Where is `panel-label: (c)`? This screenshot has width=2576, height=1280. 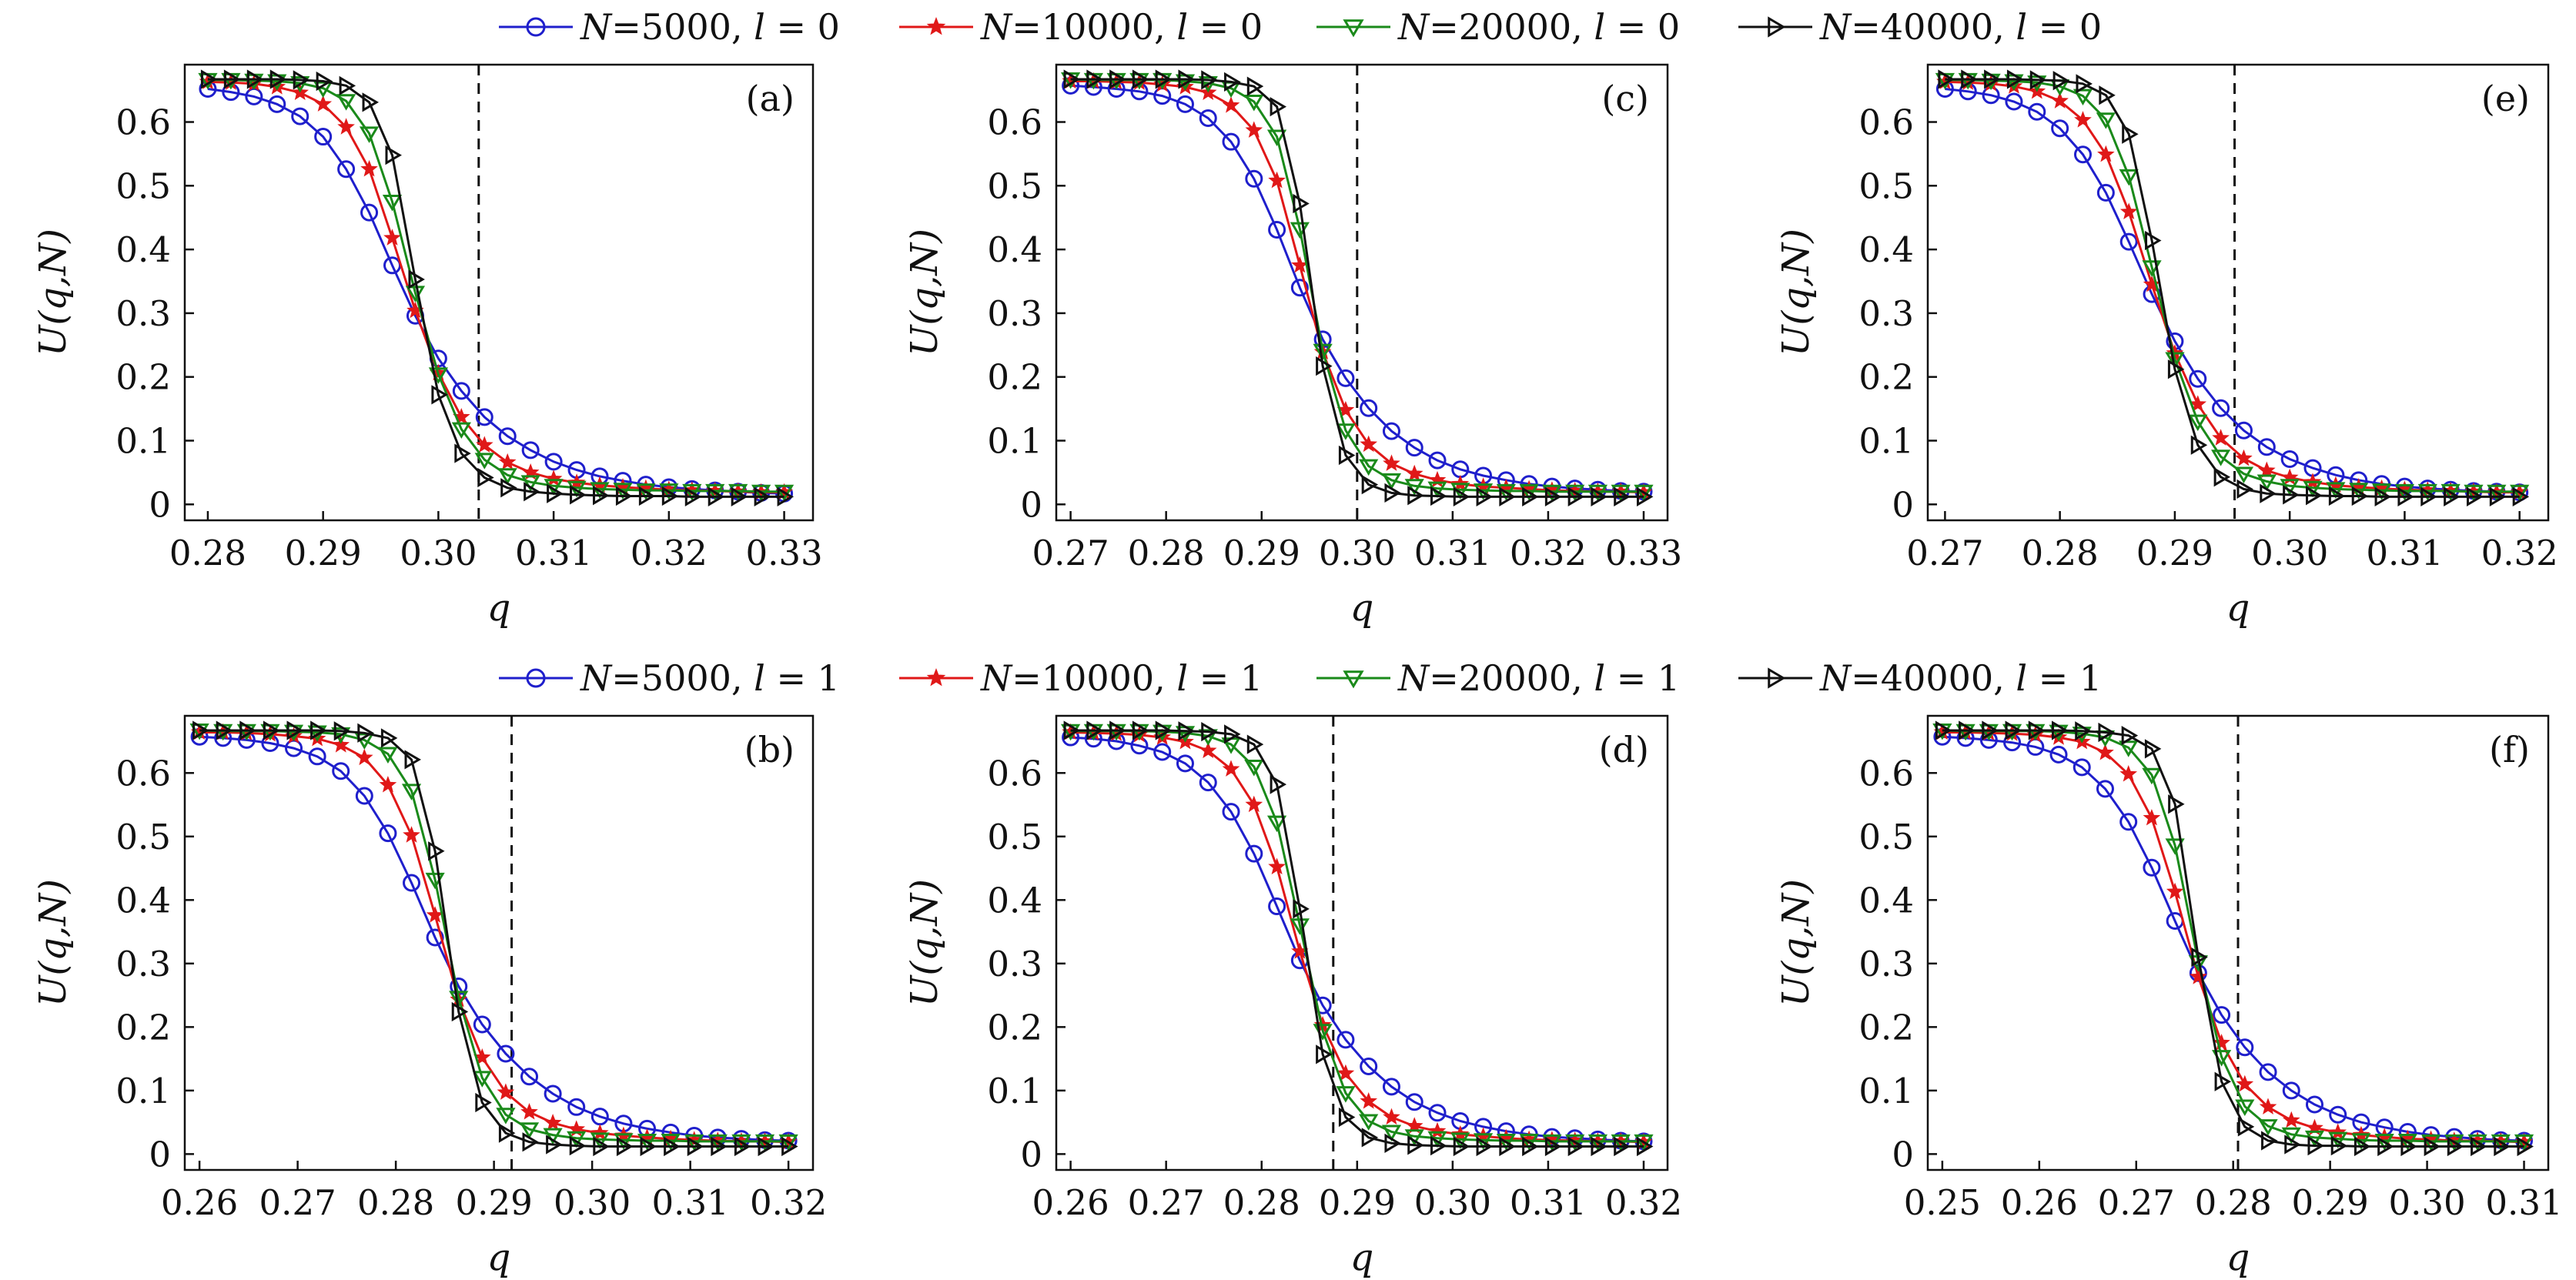 panel-label: (c) is located at coordinates (1625, 99).